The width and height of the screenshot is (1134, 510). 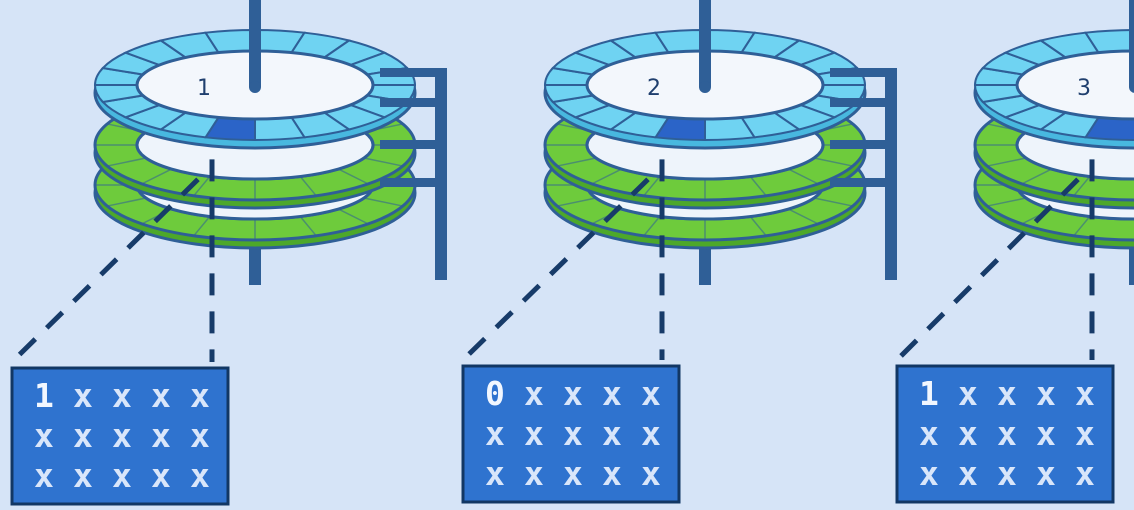 What do you see at coordinates (1074, 85) in the screenshot?
I see `platter-hole` at bounding box center [1074, 85].